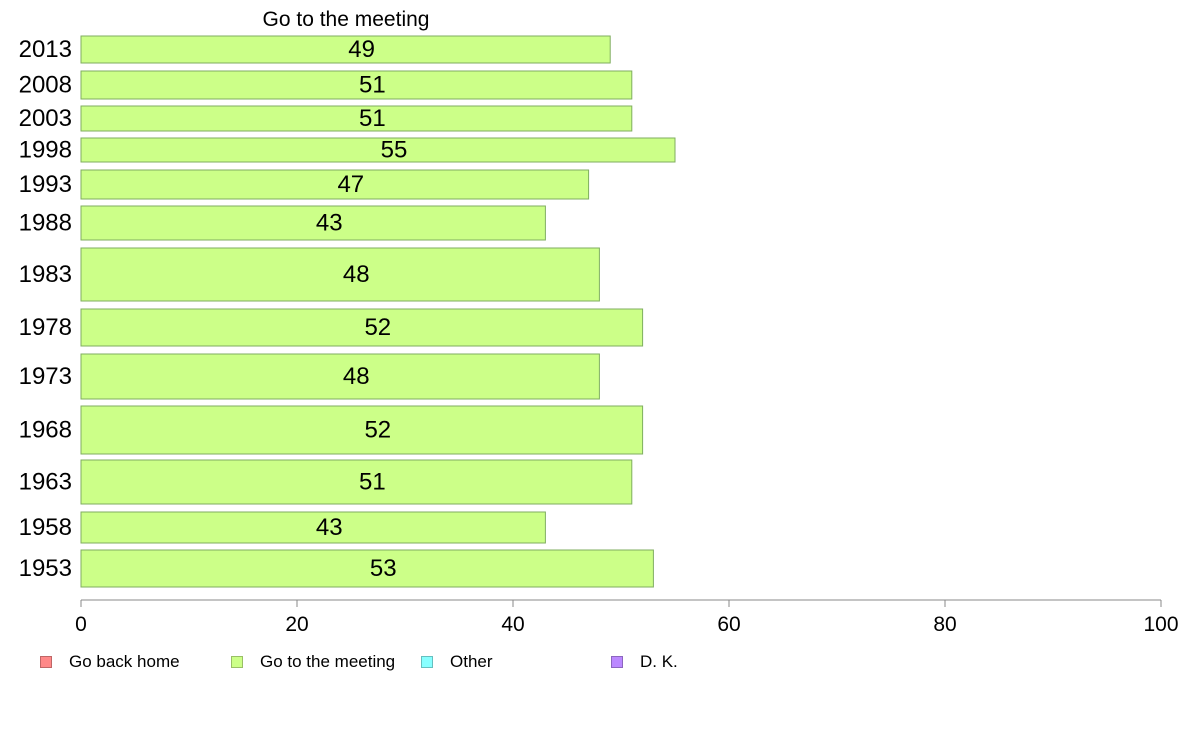 This screenshot has width=1188, height=736. What do you see at coordinates (356, 482) in the screenshot?
I see `bar-1963` at bounding box center [356, 482].